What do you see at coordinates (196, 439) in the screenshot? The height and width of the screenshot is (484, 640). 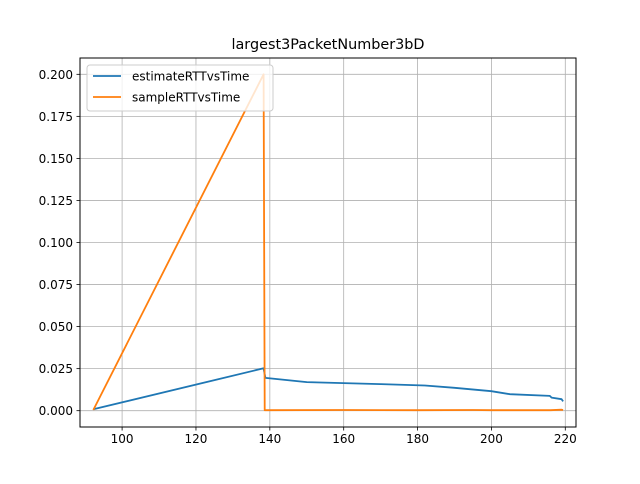 I see `x-tick-label: 120` at bounding box center [196, 439].